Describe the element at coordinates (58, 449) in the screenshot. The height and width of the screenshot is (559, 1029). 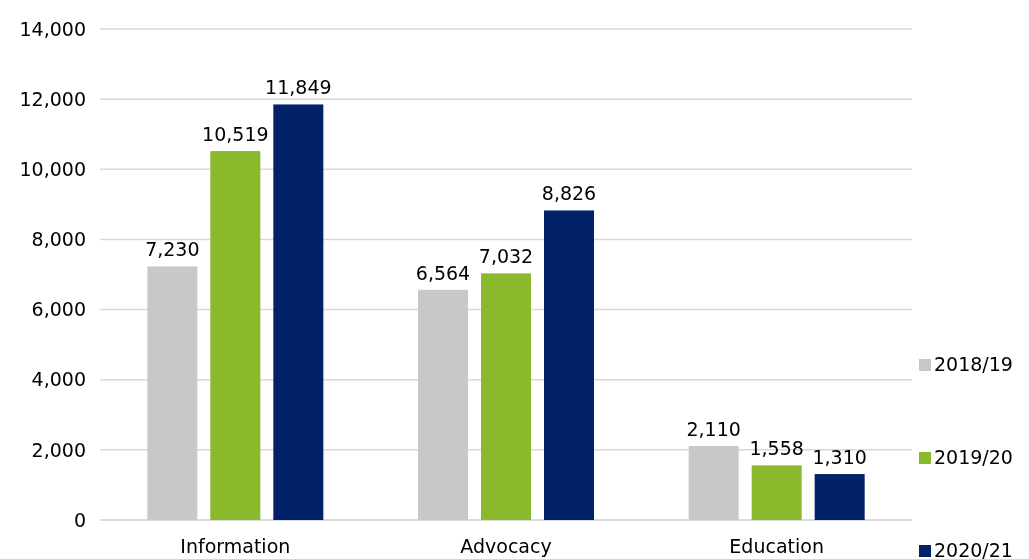
I see `y-tick-label: 2,000` at that location.